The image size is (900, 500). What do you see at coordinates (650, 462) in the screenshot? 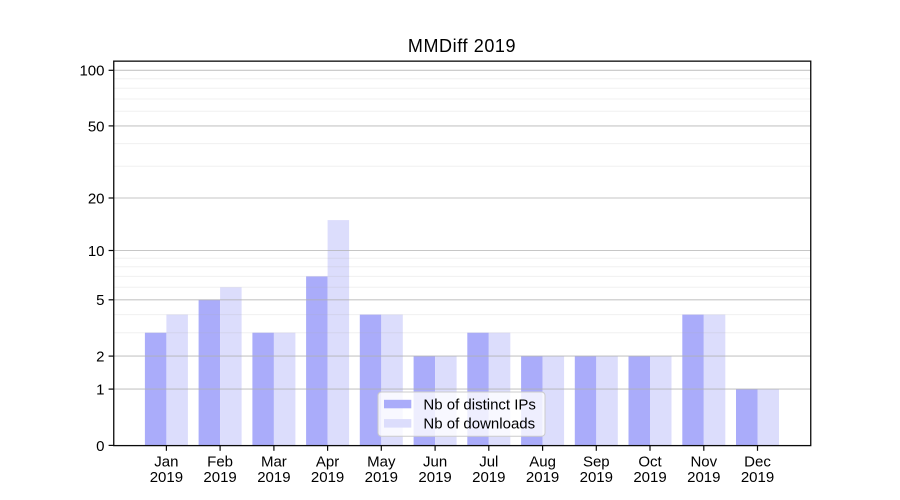
I see `svg-text: Oct` at bounding box center [650, 462].